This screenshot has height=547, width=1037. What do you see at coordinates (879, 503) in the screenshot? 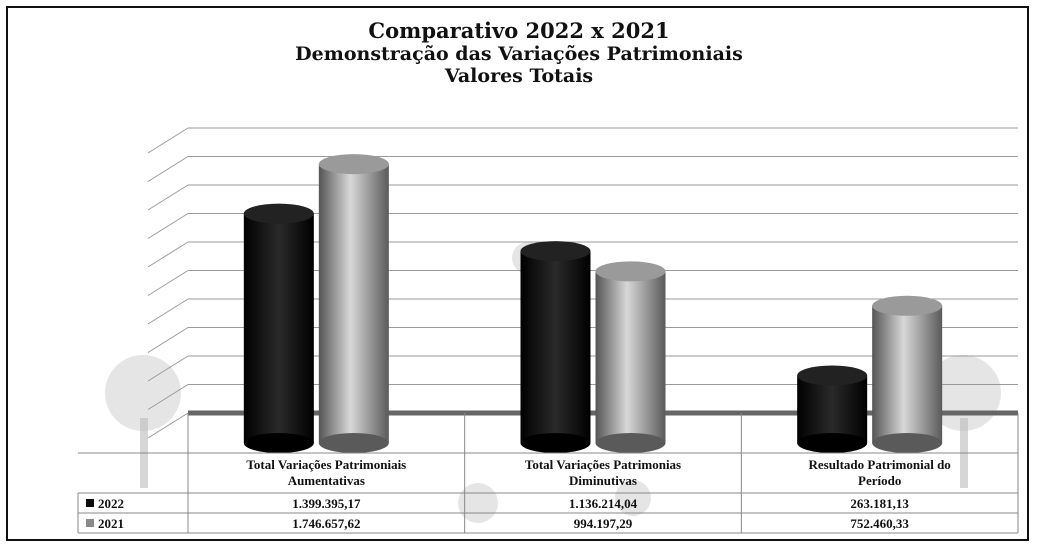
I see `data-label: 263.181,13` at bounding box center [879, 503].